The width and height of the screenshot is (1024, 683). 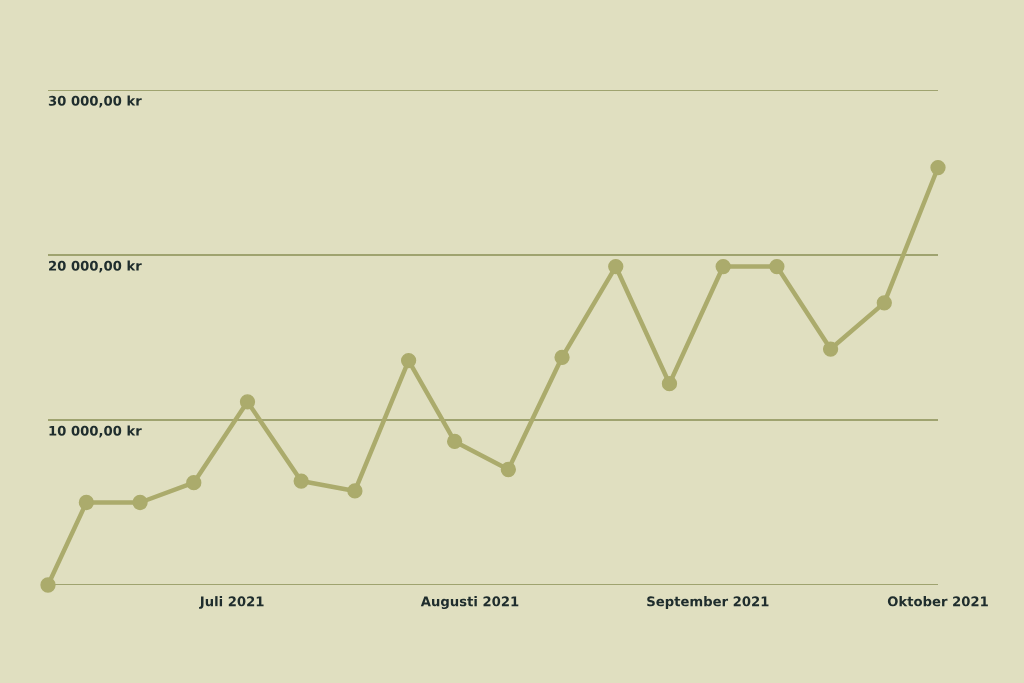 I want to click on y-tick-label: 20 000,00 kr, so click(x=95, y=266).